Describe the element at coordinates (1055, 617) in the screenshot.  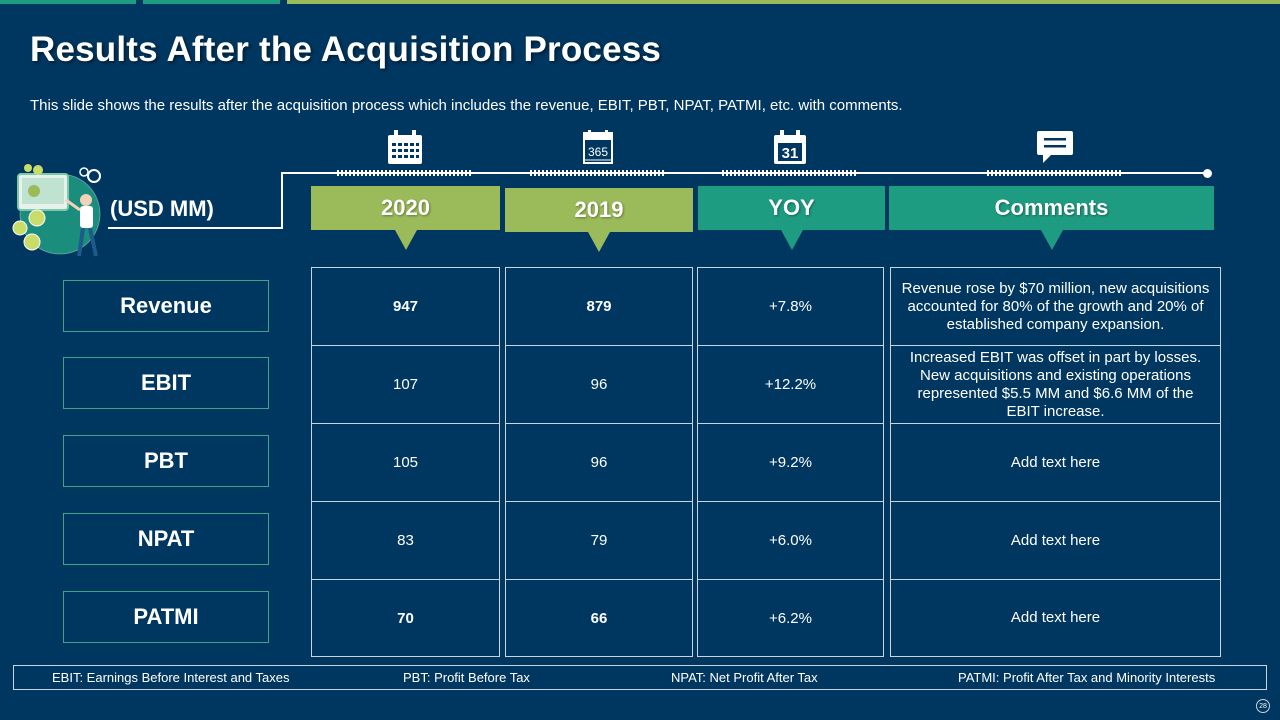
I see `cell-comment-patmi: Add text here` at that location.